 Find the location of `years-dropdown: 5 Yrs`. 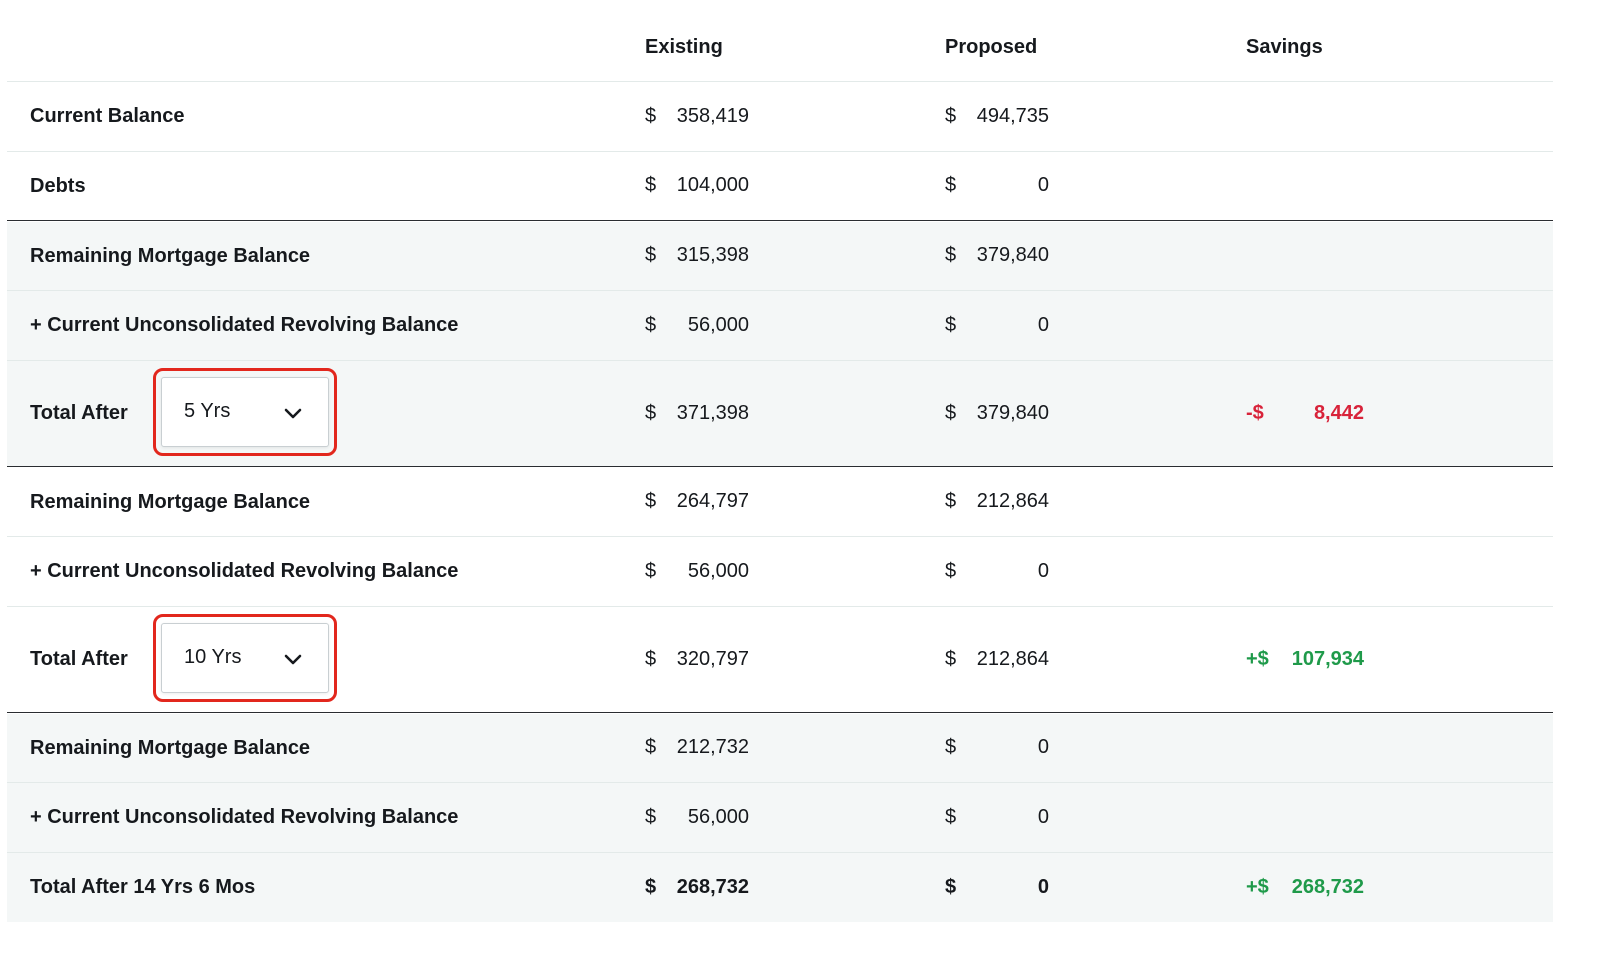

years-dropdown: 5 Yrs is located at coordinates (245, 412).